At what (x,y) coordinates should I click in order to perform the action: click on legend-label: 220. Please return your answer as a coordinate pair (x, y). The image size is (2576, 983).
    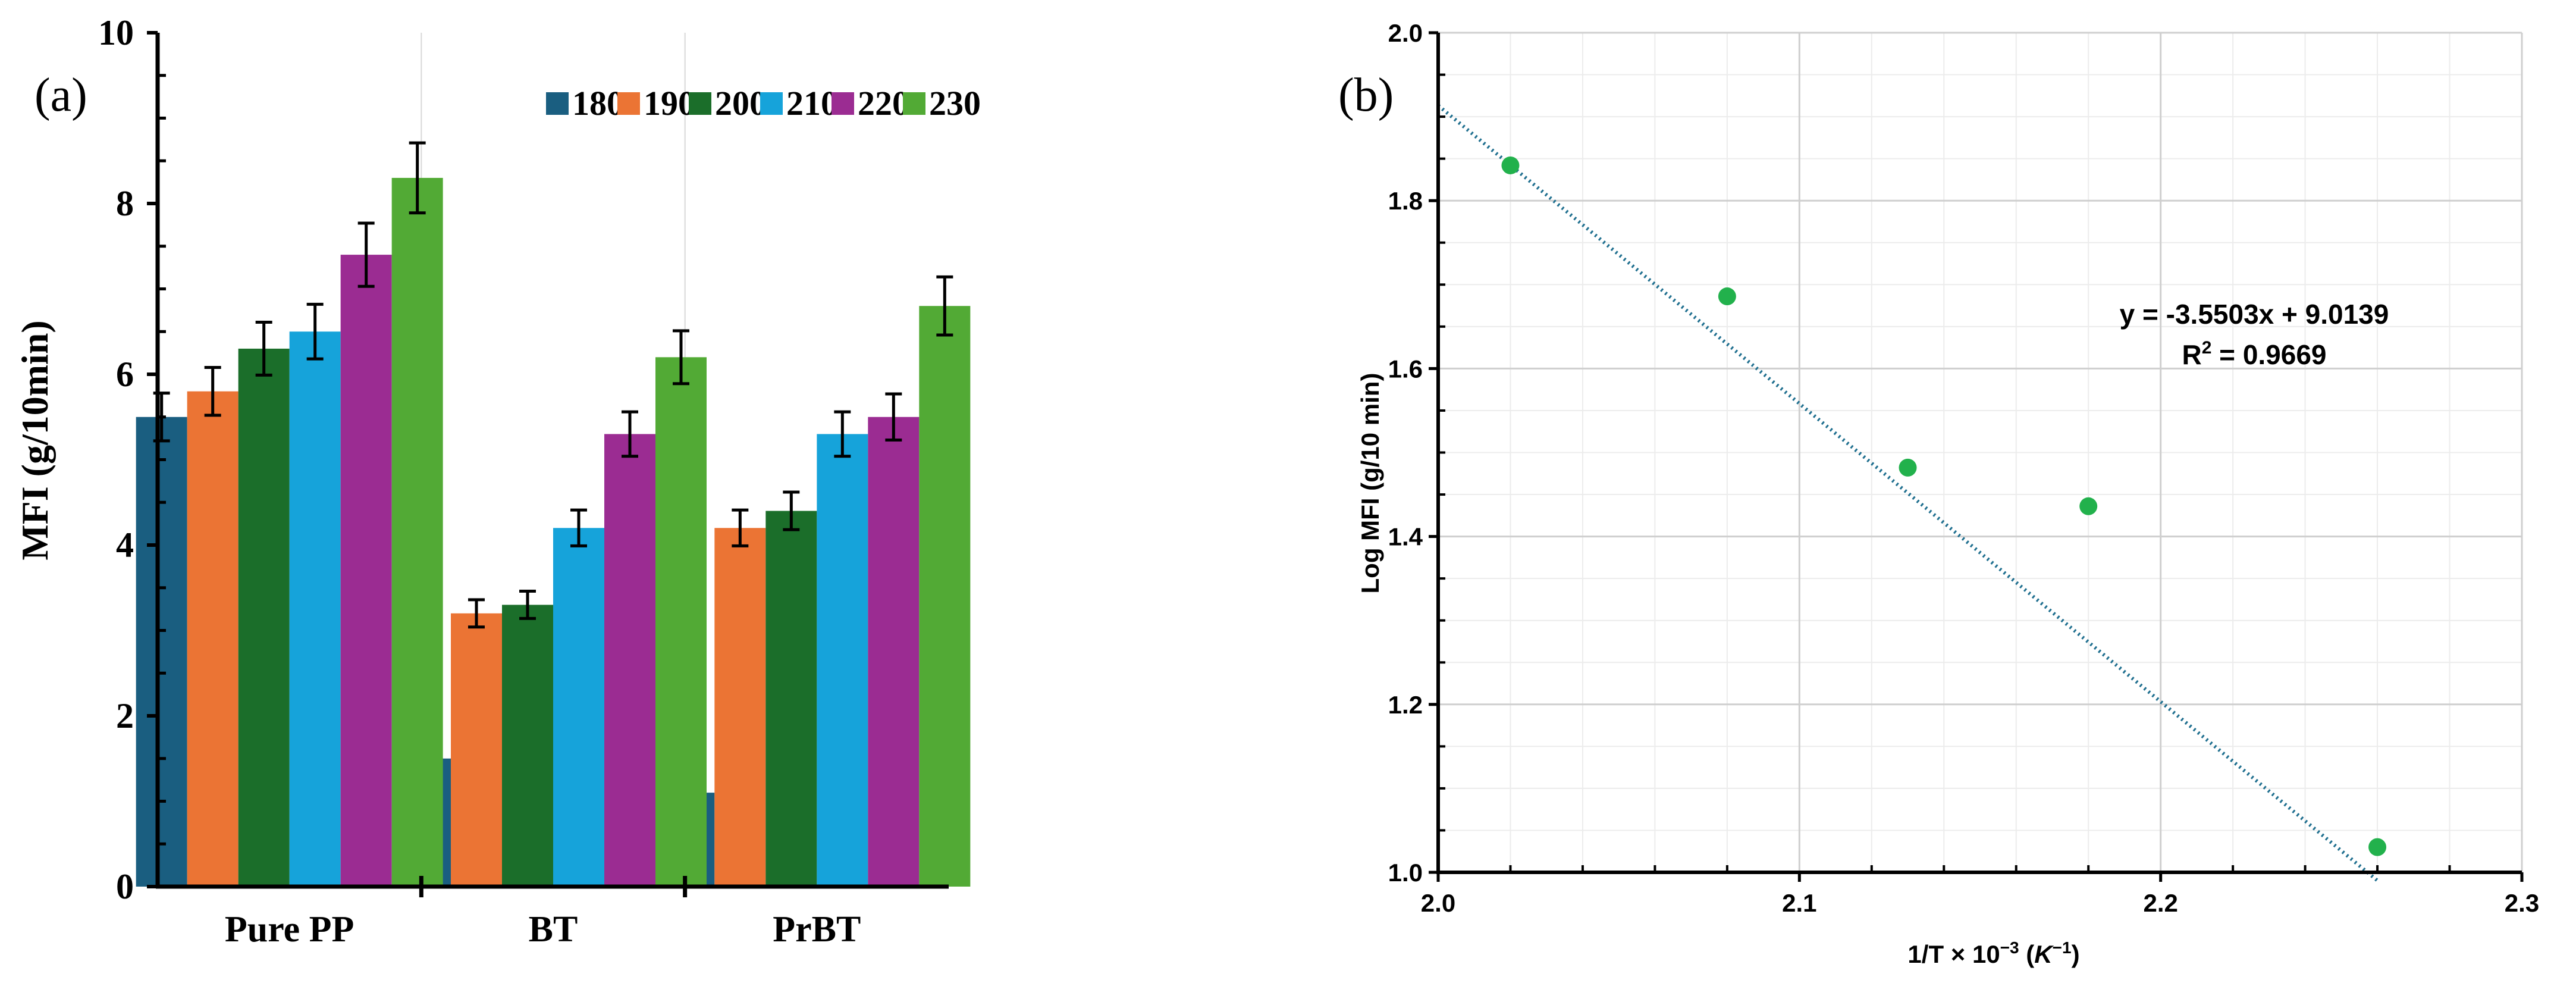
    Looking at the image, I should click on (883, 104).